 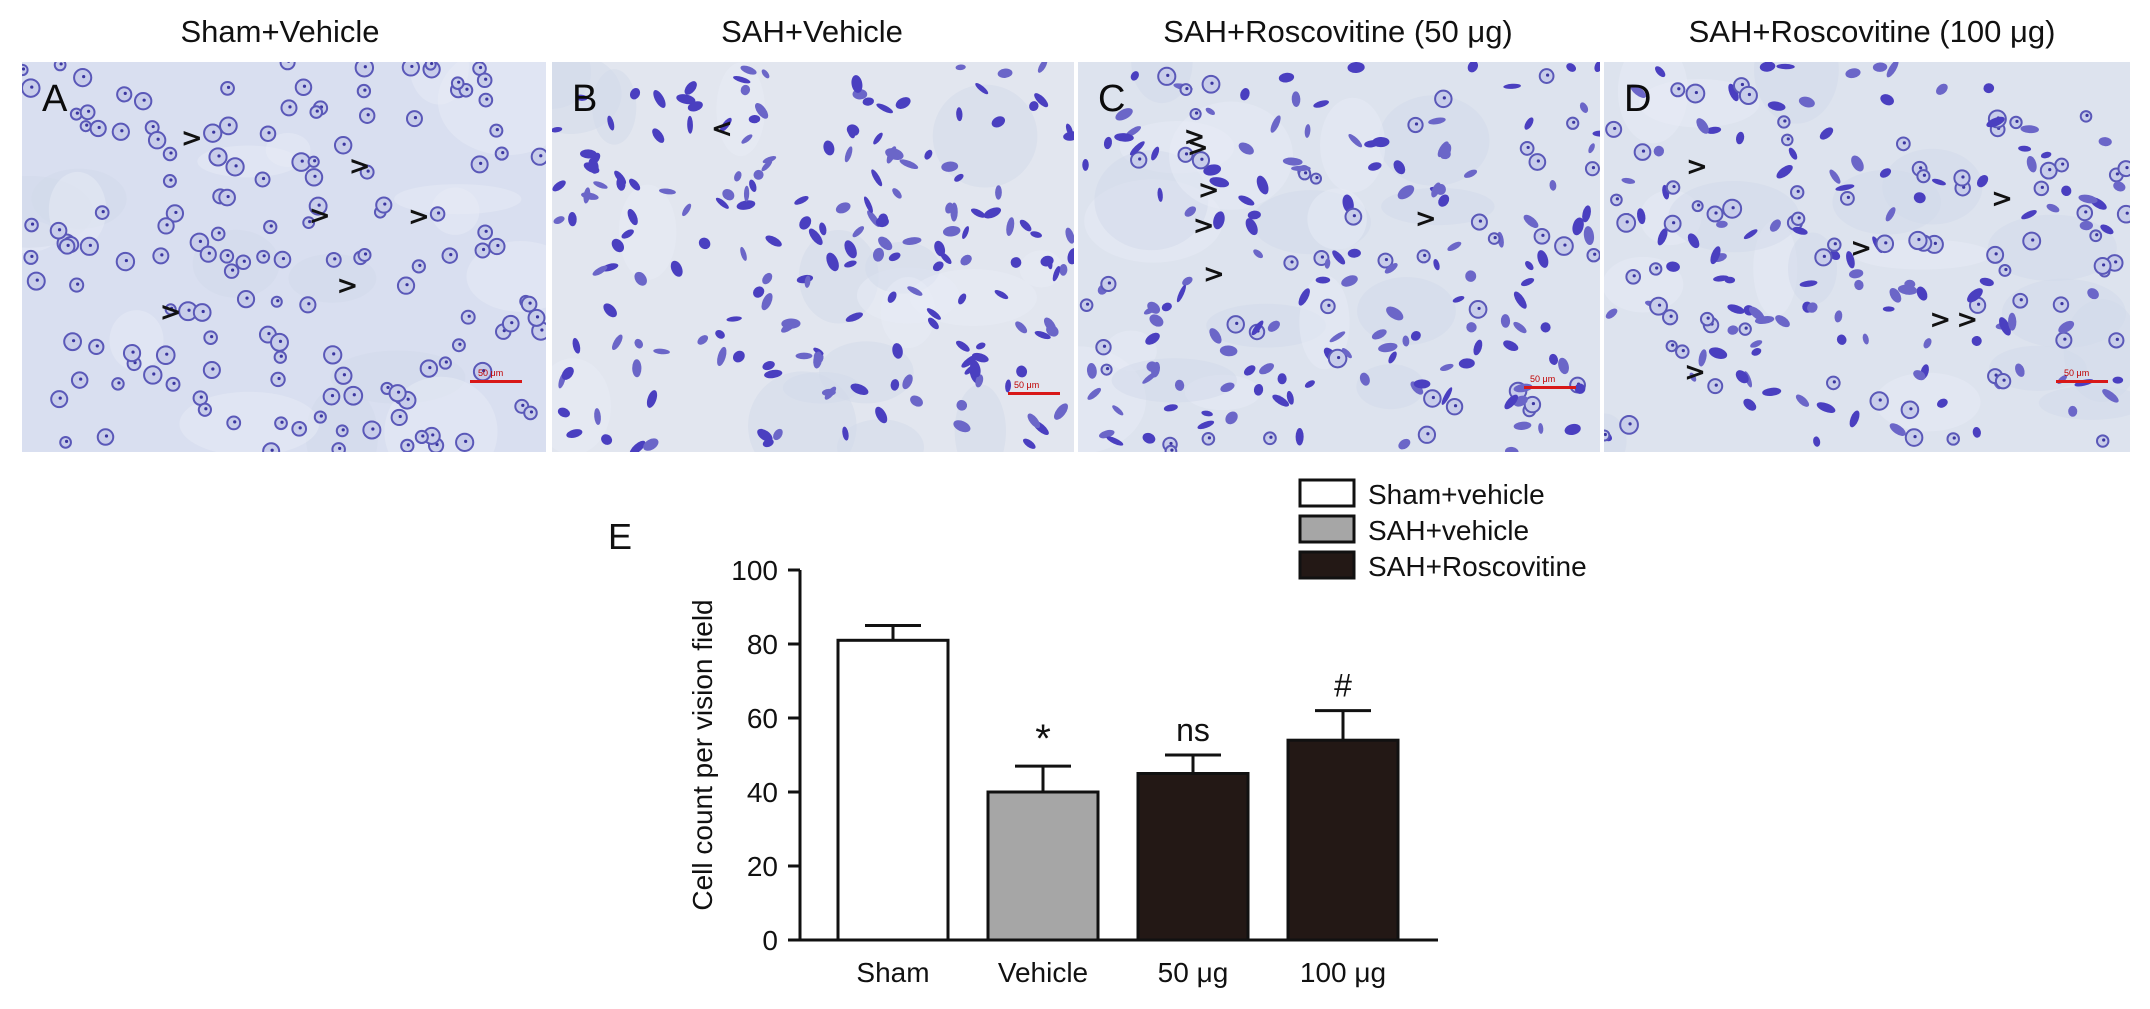 I want to click on panel-letter-d: D, so click(x=1638, y=99).